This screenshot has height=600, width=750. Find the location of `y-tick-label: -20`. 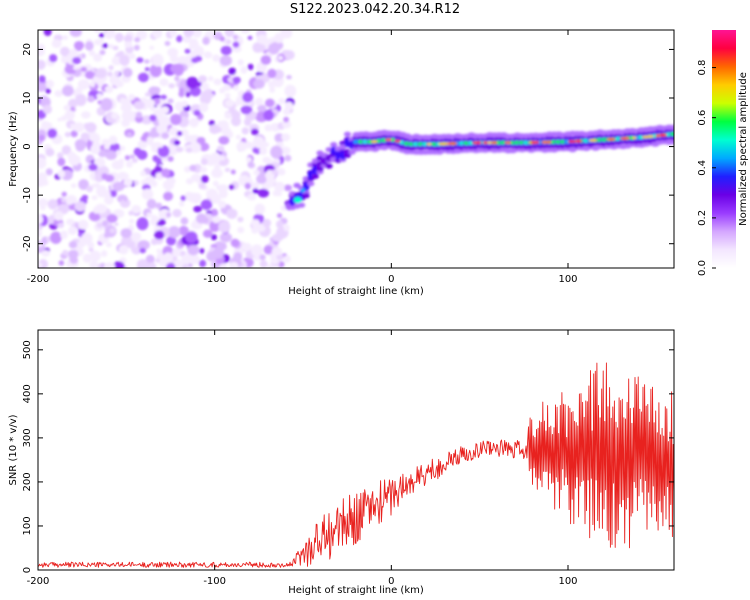

y-tick-label: -20 is located at coordinates (27, 244).